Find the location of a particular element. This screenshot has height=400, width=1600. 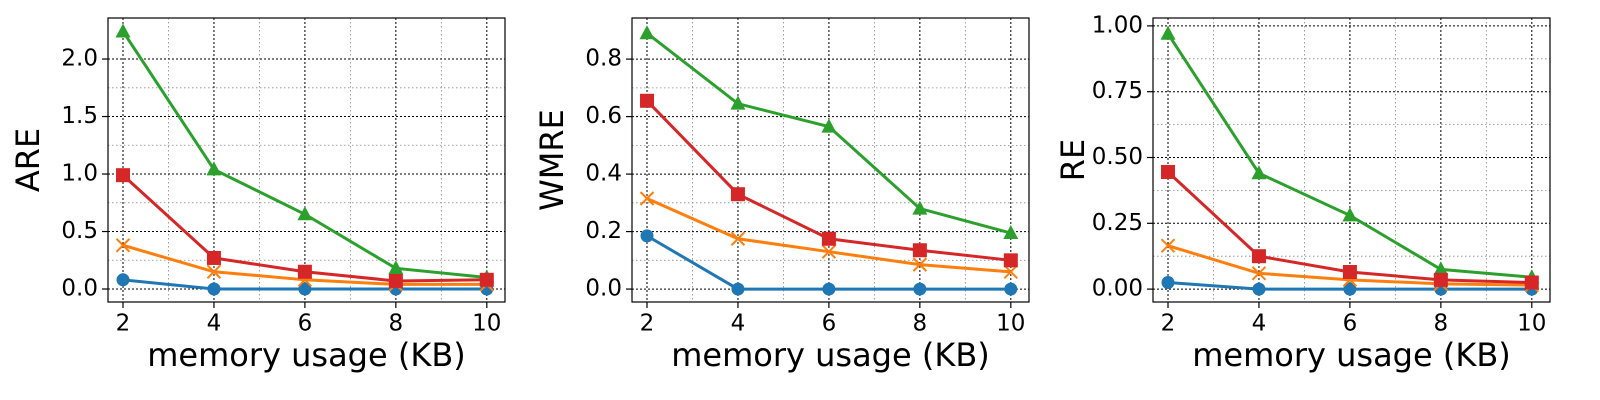

y-tick-label: 1.0 is located at coordinates (79, 174).